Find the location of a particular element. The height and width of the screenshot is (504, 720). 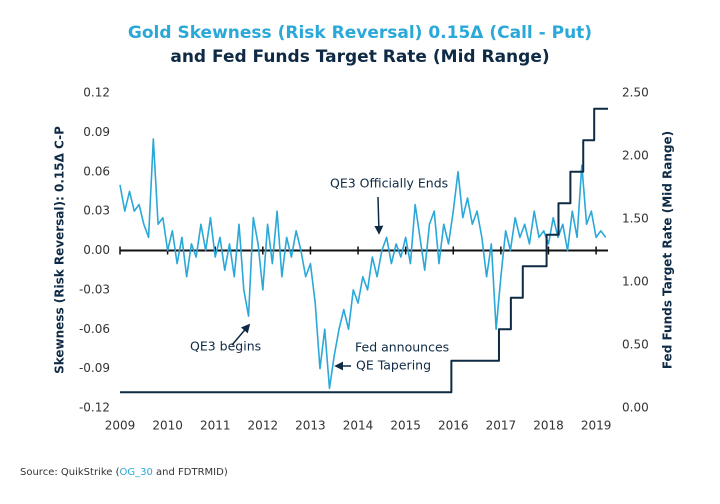

y2-tick-label: 2.00 is located at coordinates (635, 156).